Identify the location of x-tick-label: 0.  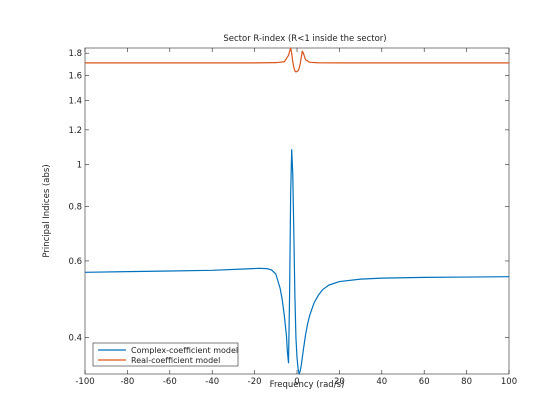
(296, 382).